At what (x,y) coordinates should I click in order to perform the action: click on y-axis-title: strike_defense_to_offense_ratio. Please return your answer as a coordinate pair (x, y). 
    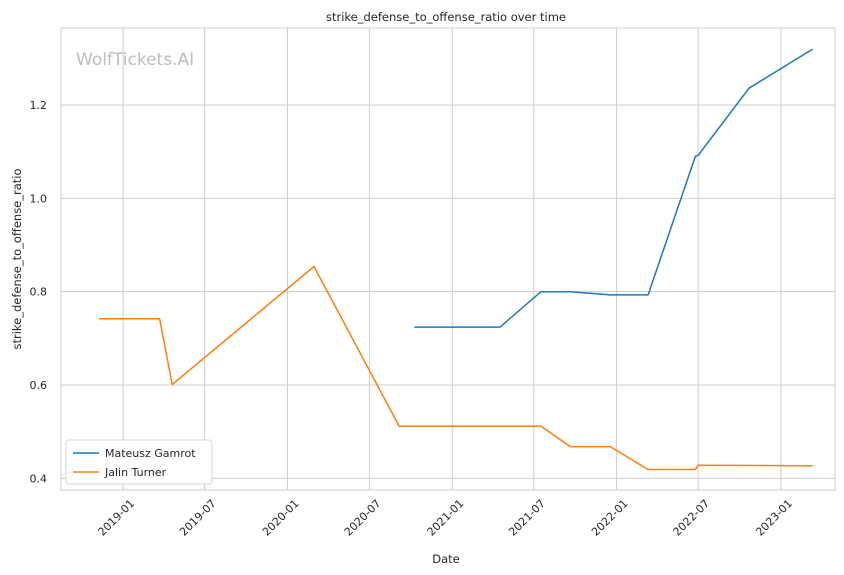
    Looking at the image, I should click on (17, 258).